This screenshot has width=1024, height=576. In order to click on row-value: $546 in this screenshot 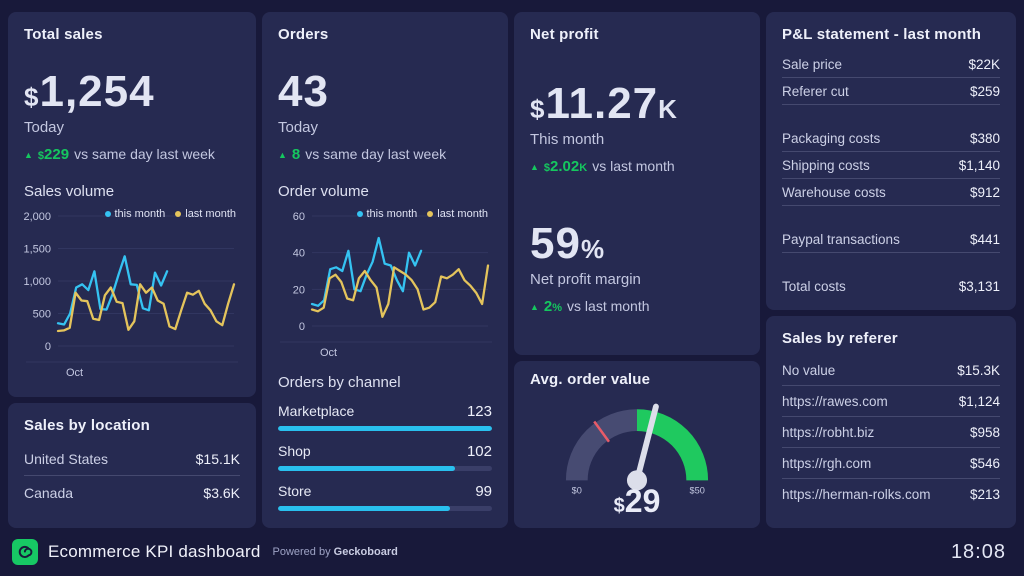, I will do `click(984, 463)`.